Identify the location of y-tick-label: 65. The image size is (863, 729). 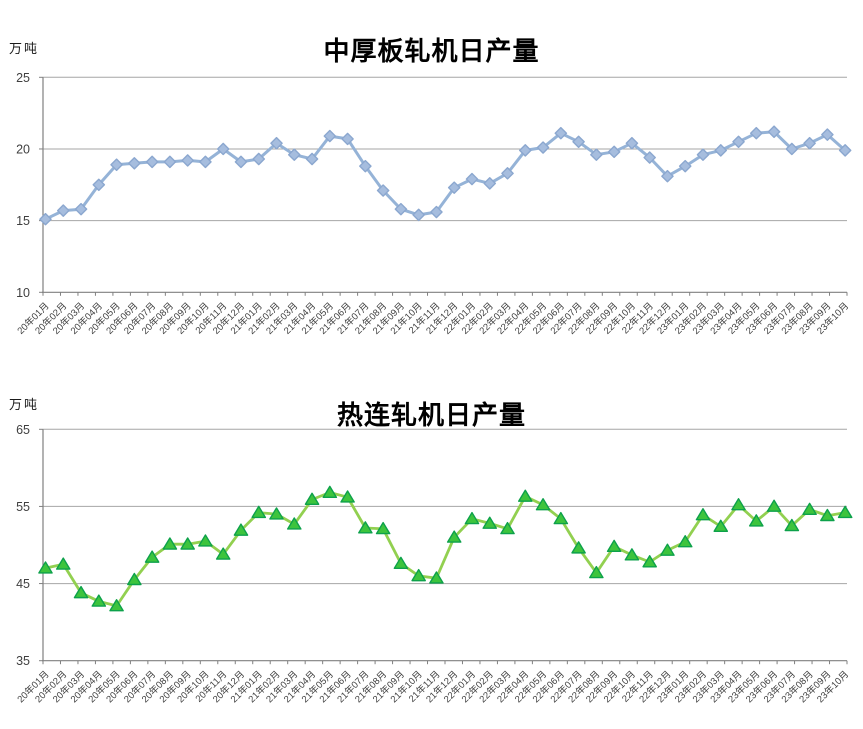
(23, 430).